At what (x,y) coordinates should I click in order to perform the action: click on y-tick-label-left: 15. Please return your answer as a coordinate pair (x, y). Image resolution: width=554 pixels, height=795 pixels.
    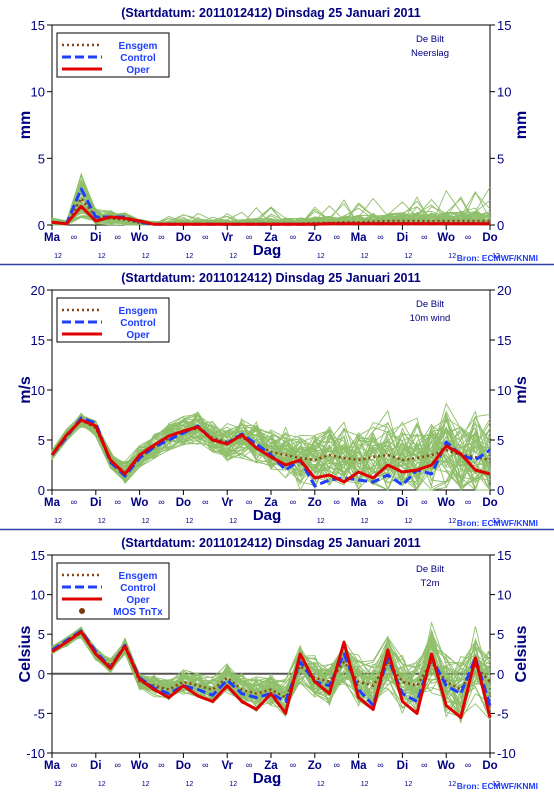
    Looking at the image, I should click on (38, 25).